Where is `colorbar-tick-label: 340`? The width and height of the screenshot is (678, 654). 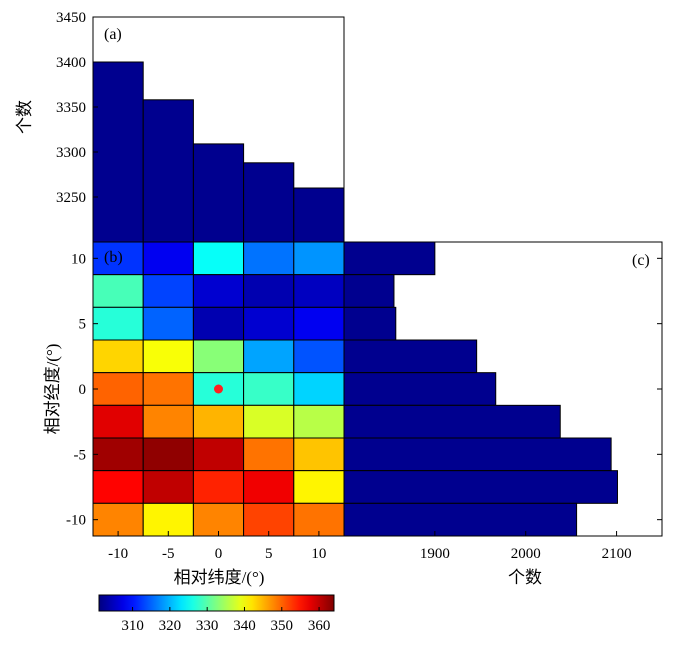 colorbar-tick-label: 340 is located at coordinates (244, 626).